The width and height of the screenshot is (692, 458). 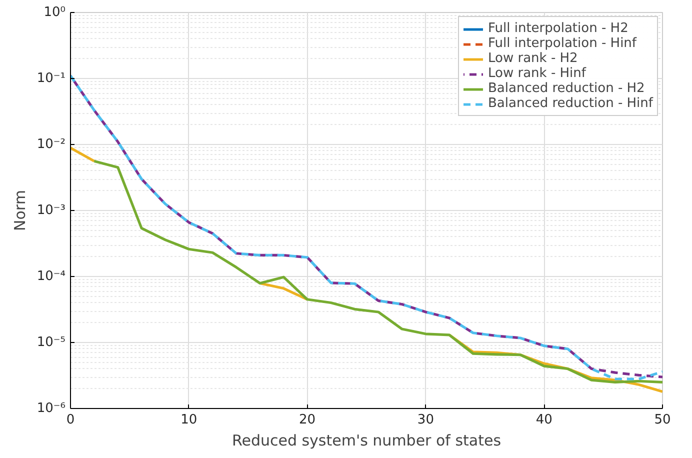 What do you see at coordinates (51, 144) in the screenshot?
I see `y-tick-label: 10⁻²` at bounding box center [51, 144].